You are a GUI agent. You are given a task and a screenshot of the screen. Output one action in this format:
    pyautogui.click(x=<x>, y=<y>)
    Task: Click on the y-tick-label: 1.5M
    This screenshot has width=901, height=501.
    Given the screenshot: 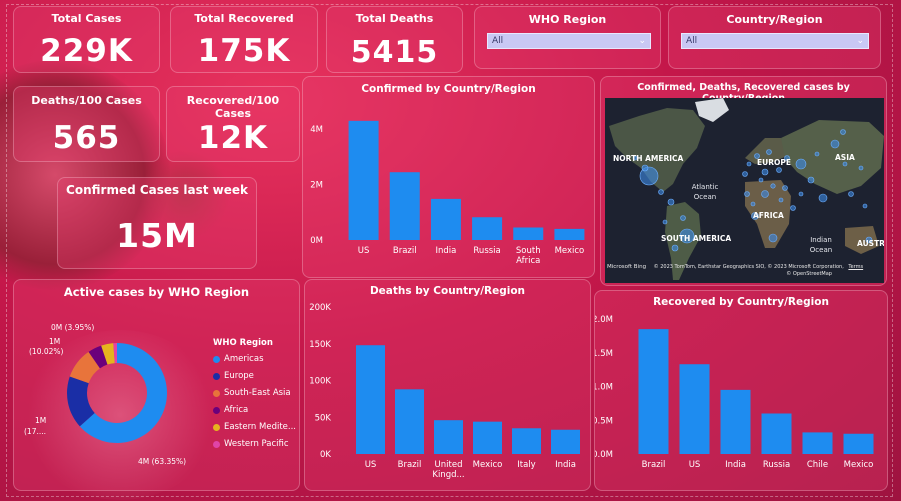 What is the action you would take?
    pyautogui.click(x=604, y=354)
    